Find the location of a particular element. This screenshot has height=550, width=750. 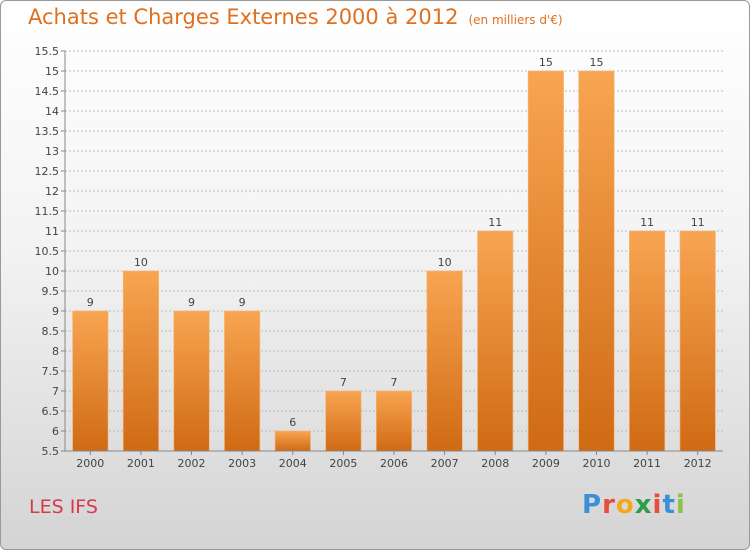

y-tick-label: 12 is located at coordinates (52, 191).